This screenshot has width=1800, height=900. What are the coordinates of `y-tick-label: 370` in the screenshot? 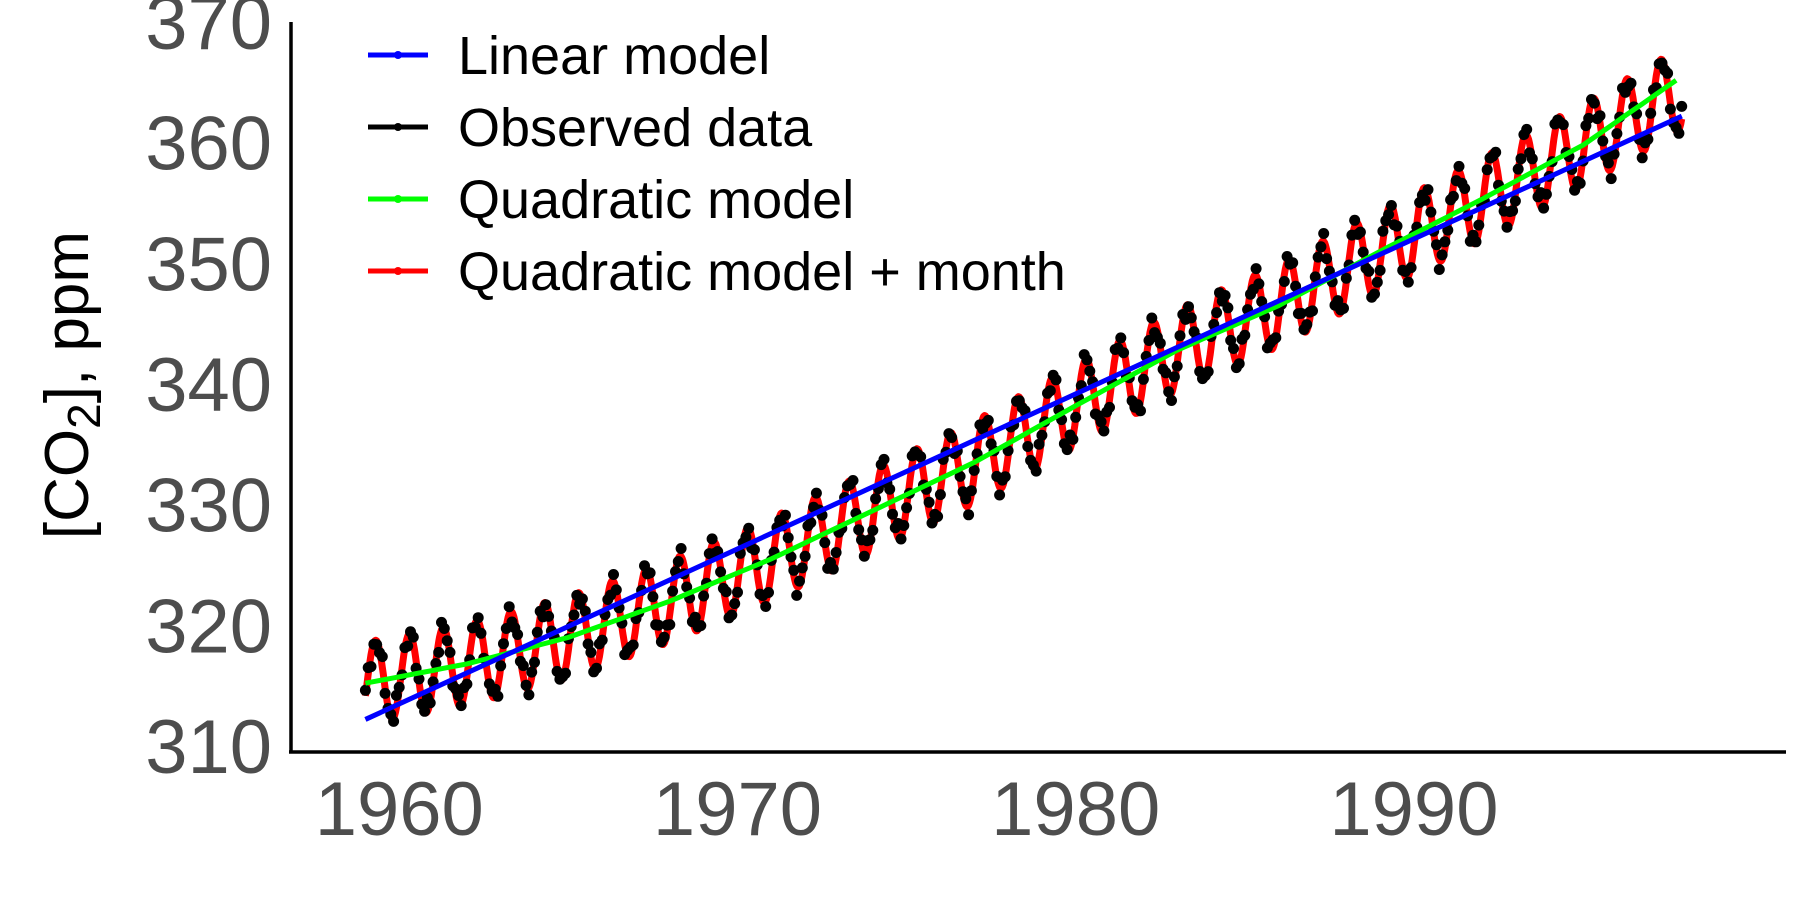 It's located at (208, 33).